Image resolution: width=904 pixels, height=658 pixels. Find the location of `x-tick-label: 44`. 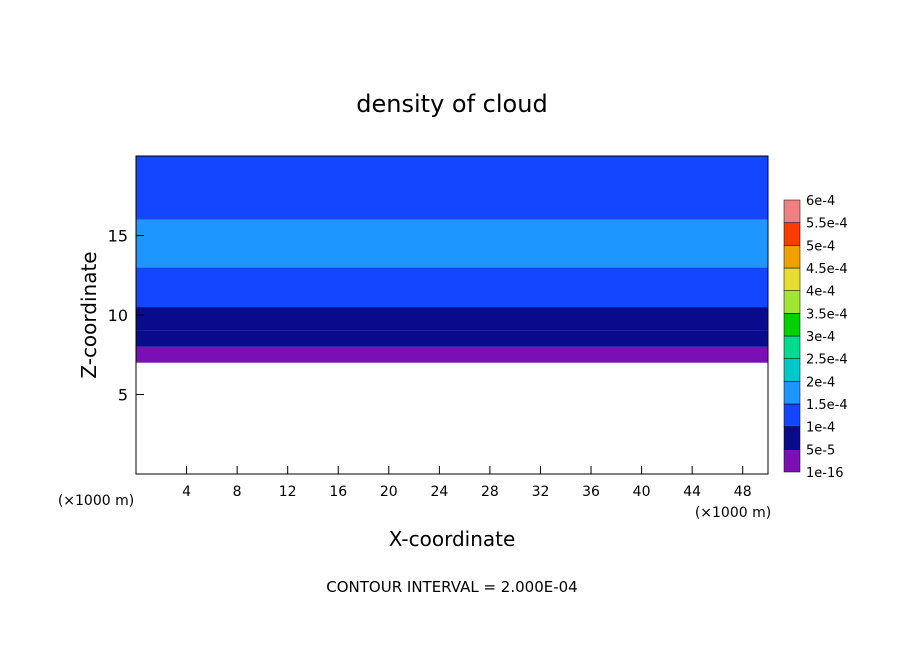

x-tick-label: 44 is located at coordinates (692, 492).